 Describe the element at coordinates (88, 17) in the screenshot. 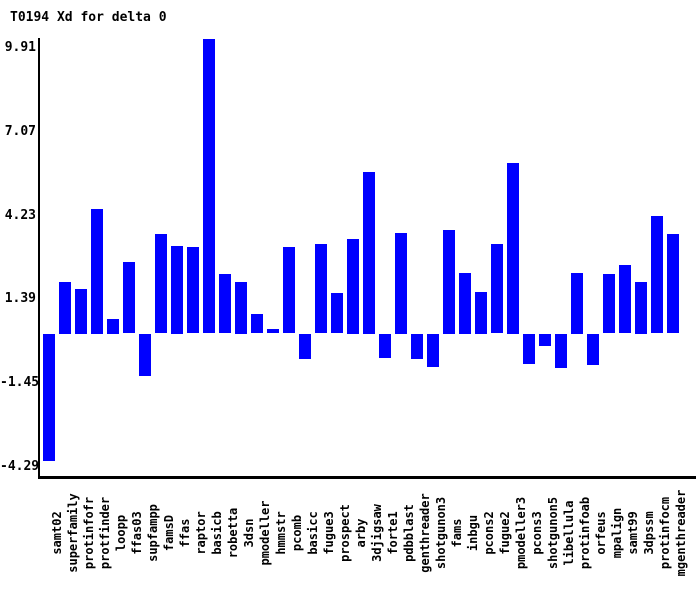

I see `chart-title: T0194 Xd for delta 0` at that location.